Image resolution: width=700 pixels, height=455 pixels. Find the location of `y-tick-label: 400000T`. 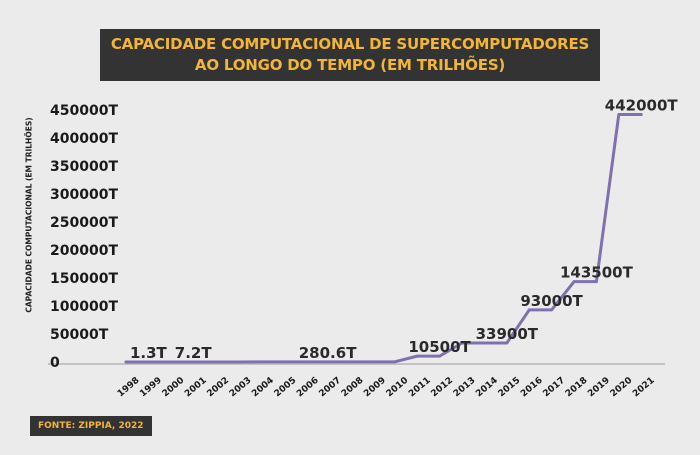

y-tick-label: 400000T is located at coordinates (84, 139).